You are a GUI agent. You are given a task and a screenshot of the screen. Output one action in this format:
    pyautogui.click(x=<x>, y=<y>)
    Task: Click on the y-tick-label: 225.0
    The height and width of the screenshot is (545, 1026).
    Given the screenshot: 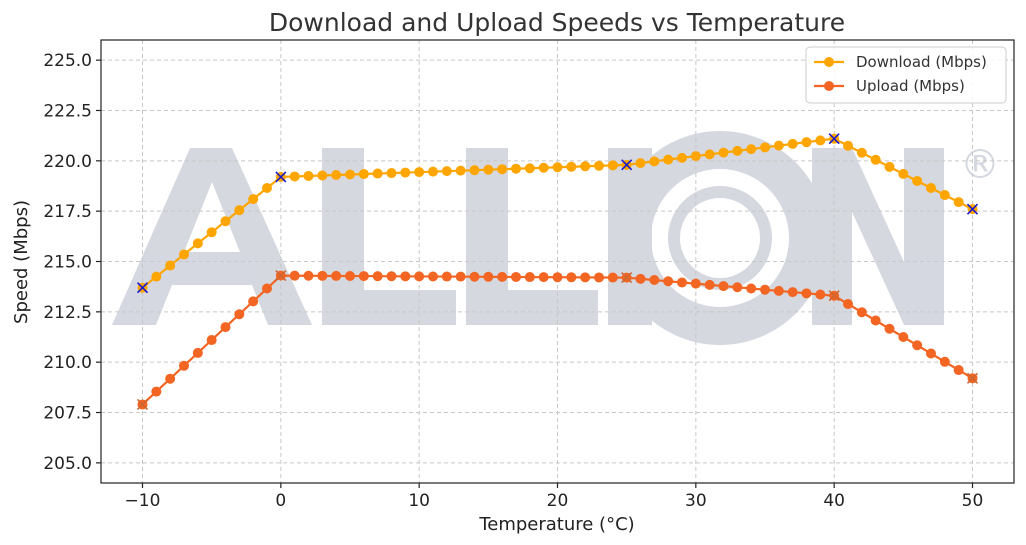 What is the action you would take?
    pyautogui.click(x=67, y=61)
    